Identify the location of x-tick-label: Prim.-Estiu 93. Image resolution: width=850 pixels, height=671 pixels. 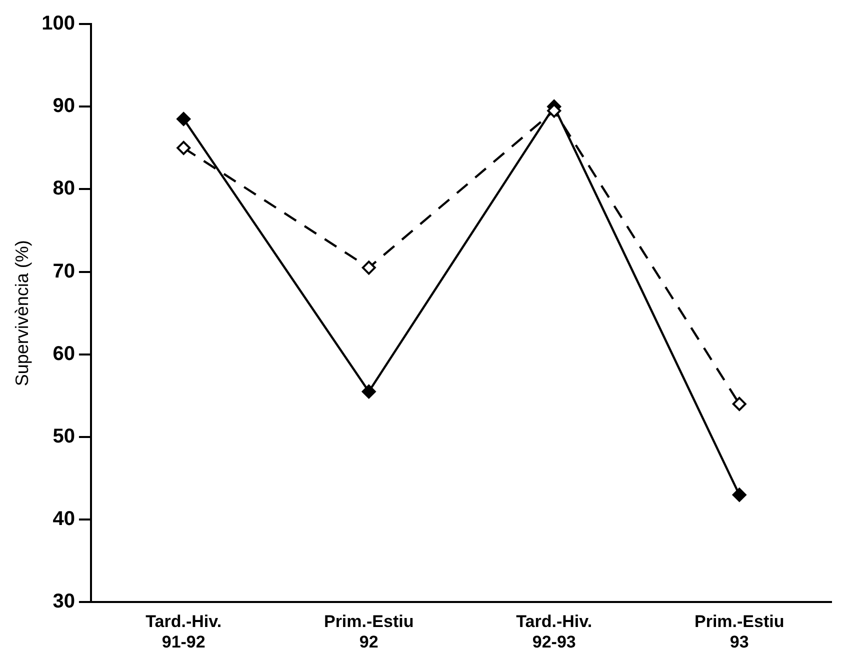
(739, 632).